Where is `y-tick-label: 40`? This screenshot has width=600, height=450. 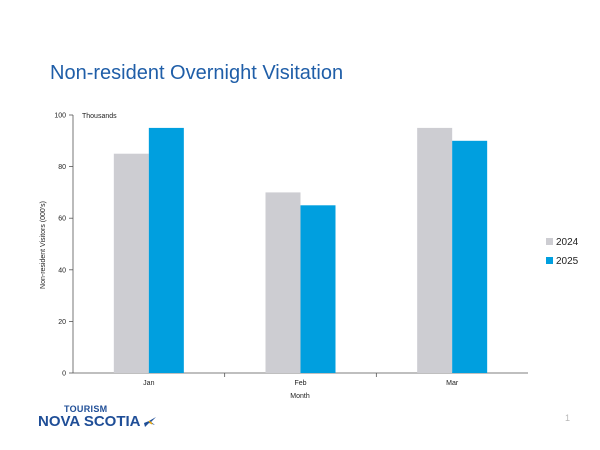 y-tick-label: 40 is located at coordinates (62, 270).